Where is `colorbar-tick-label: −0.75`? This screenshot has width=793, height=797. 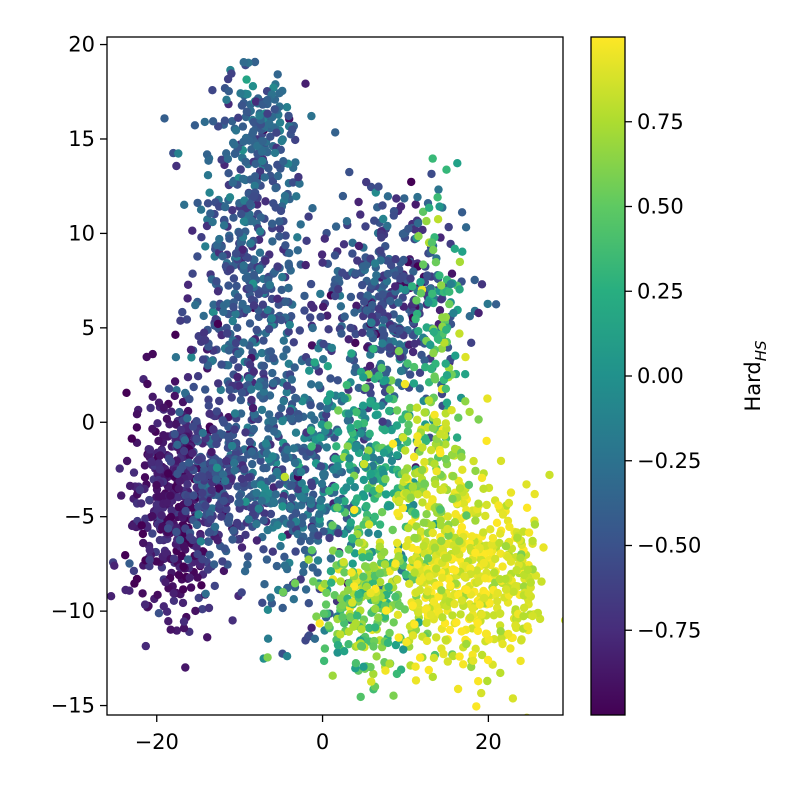
colorbar-tick-label: −0.75 is located at coordinates (669, 630).